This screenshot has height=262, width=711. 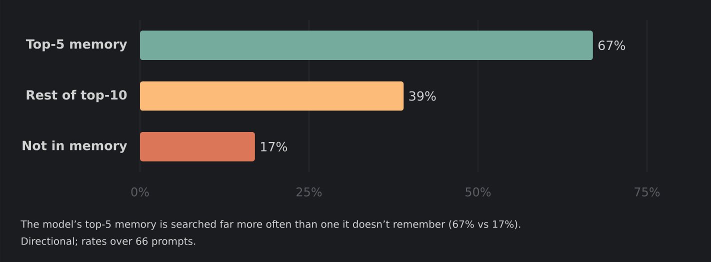 I want to click on data-label: 67%, so click(x=612, y=45).